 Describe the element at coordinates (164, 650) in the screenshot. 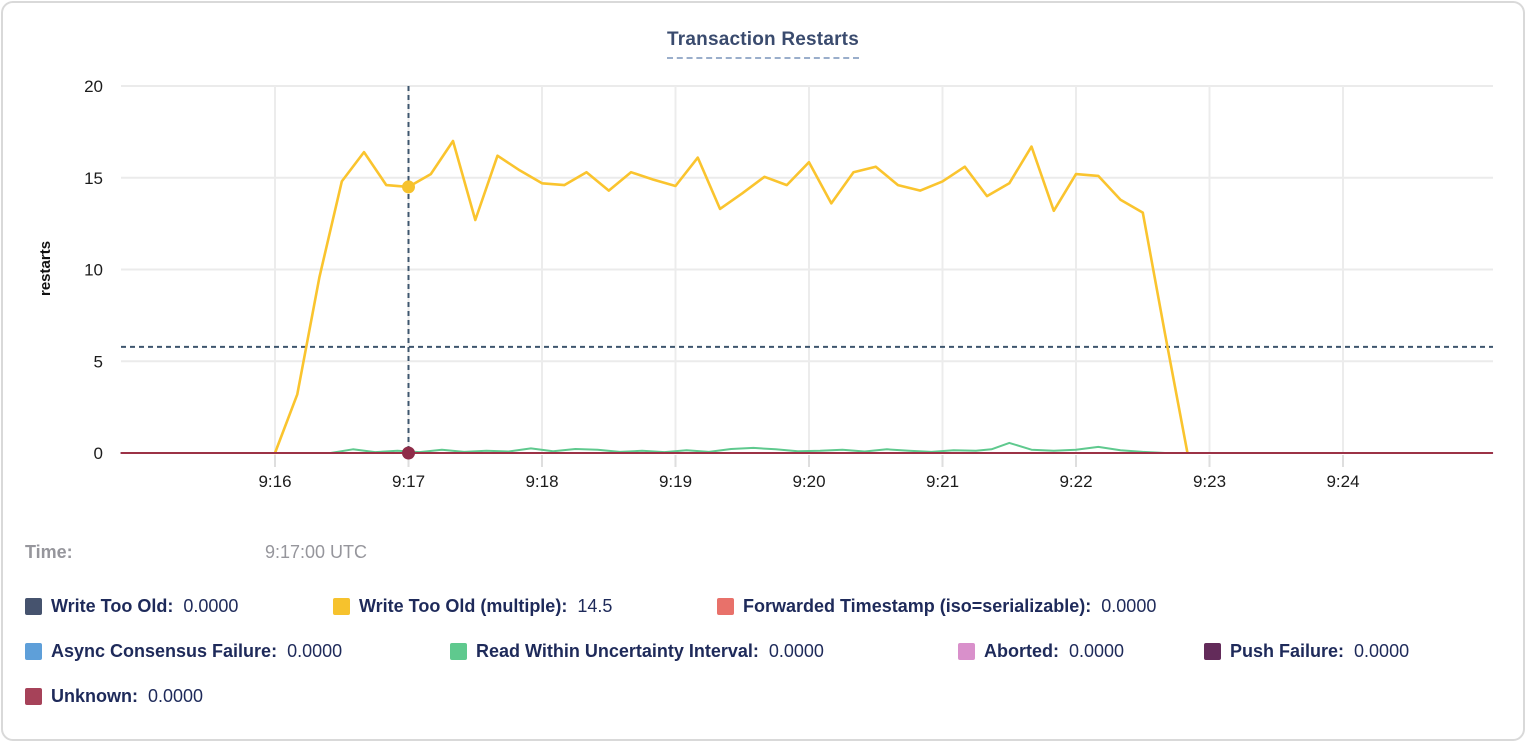

I see `legend-label: Async Consensus Failure:` at that location.